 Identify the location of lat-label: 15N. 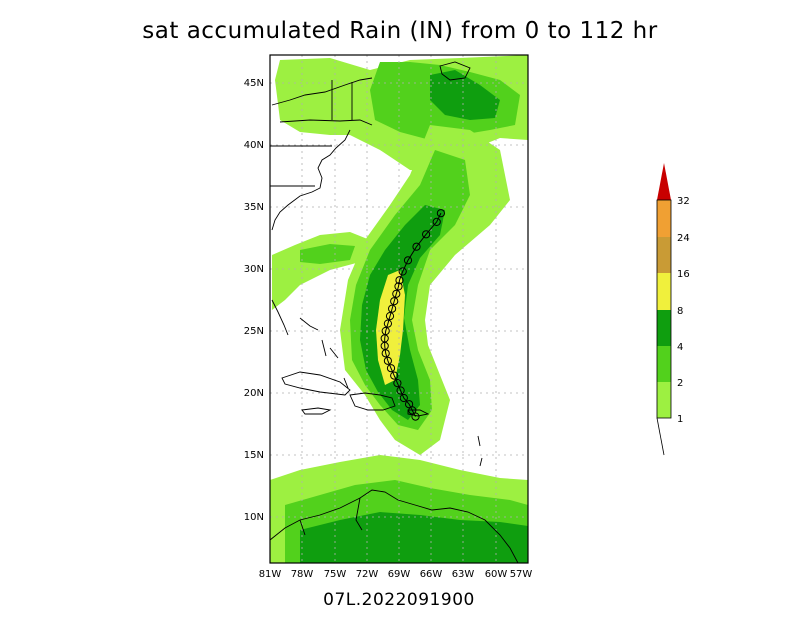
(254, 455).